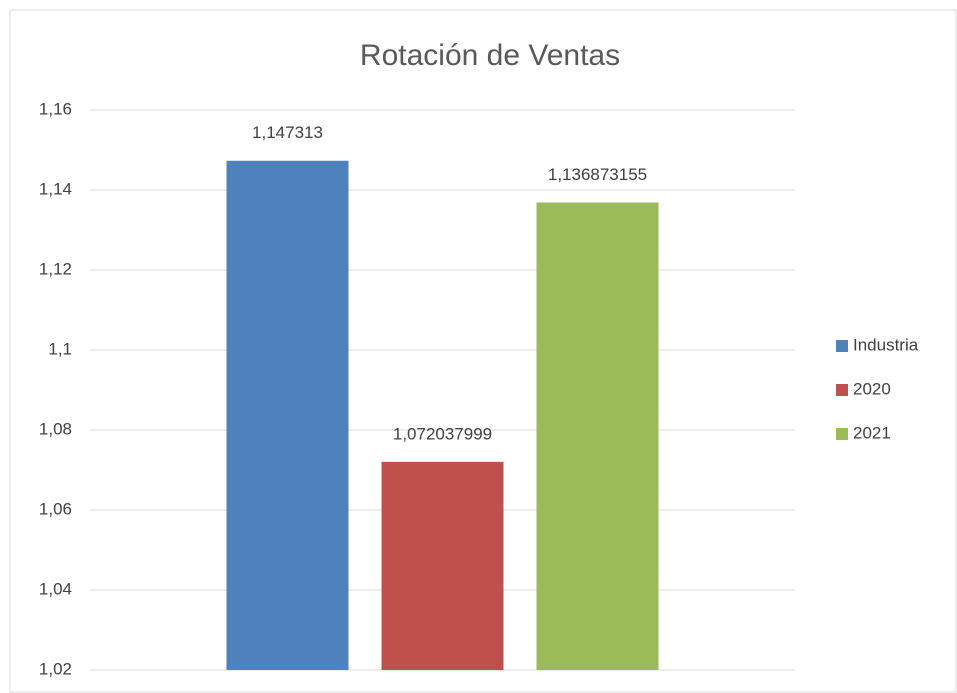  Describe the element at coordinates (55, 508) in the screenshot. I see `y-tick-label: 1,06` at that location.